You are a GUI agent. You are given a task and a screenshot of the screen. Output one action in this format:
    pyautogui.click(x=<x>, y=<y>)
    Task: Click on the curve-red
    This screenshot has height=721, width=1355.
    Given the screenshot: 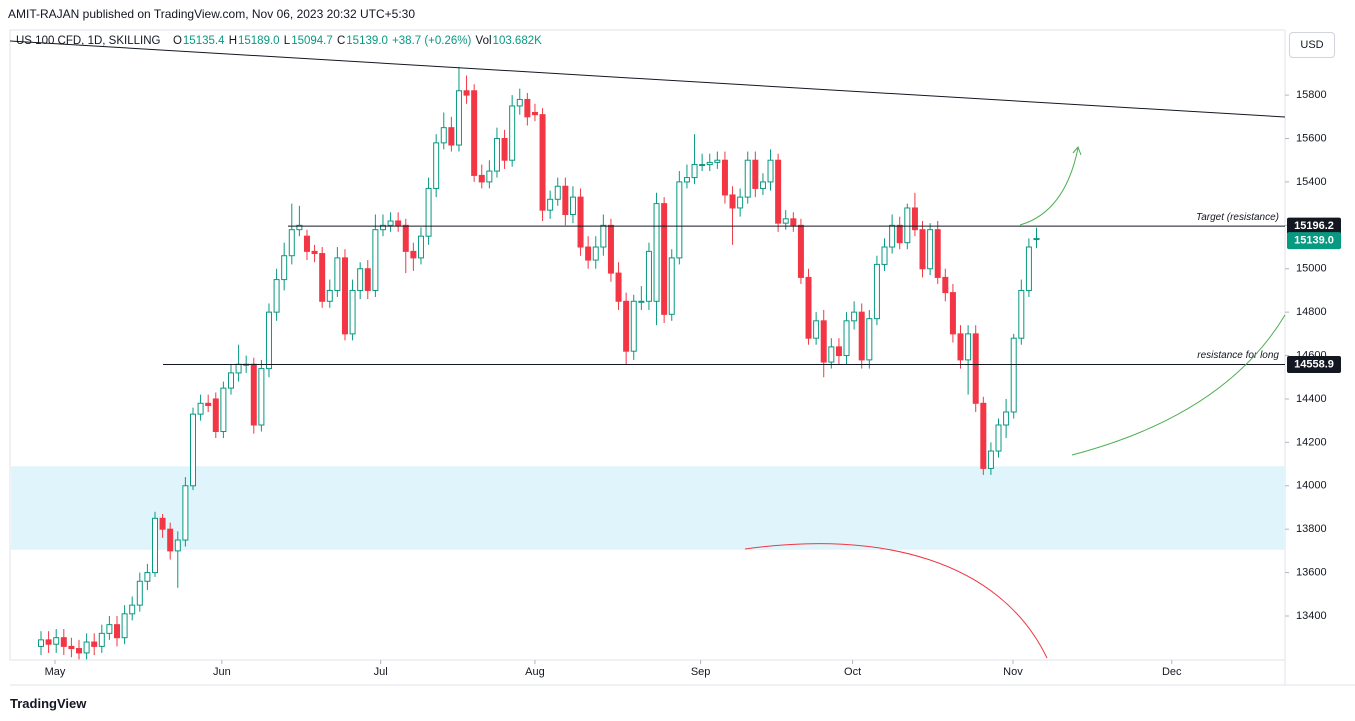 What is the action you would take?
    pyautogui.click(x=896, y=601)
    